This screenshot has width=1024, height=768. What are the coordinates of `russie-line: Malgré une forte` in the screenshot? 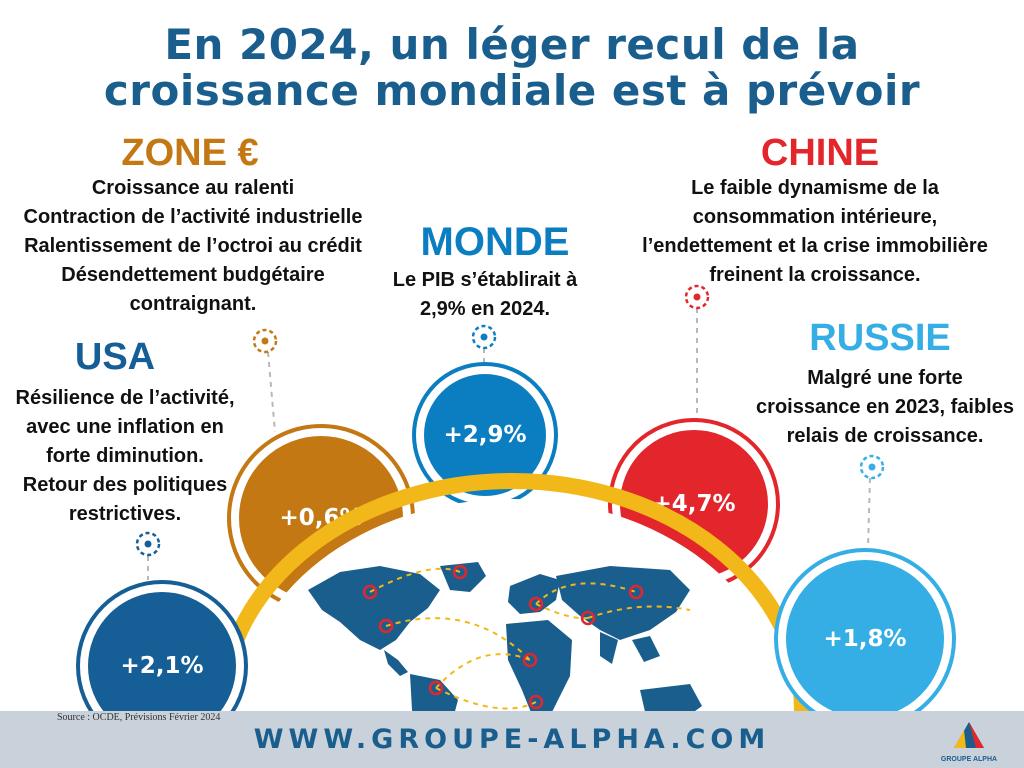 It's located at (885, 378).